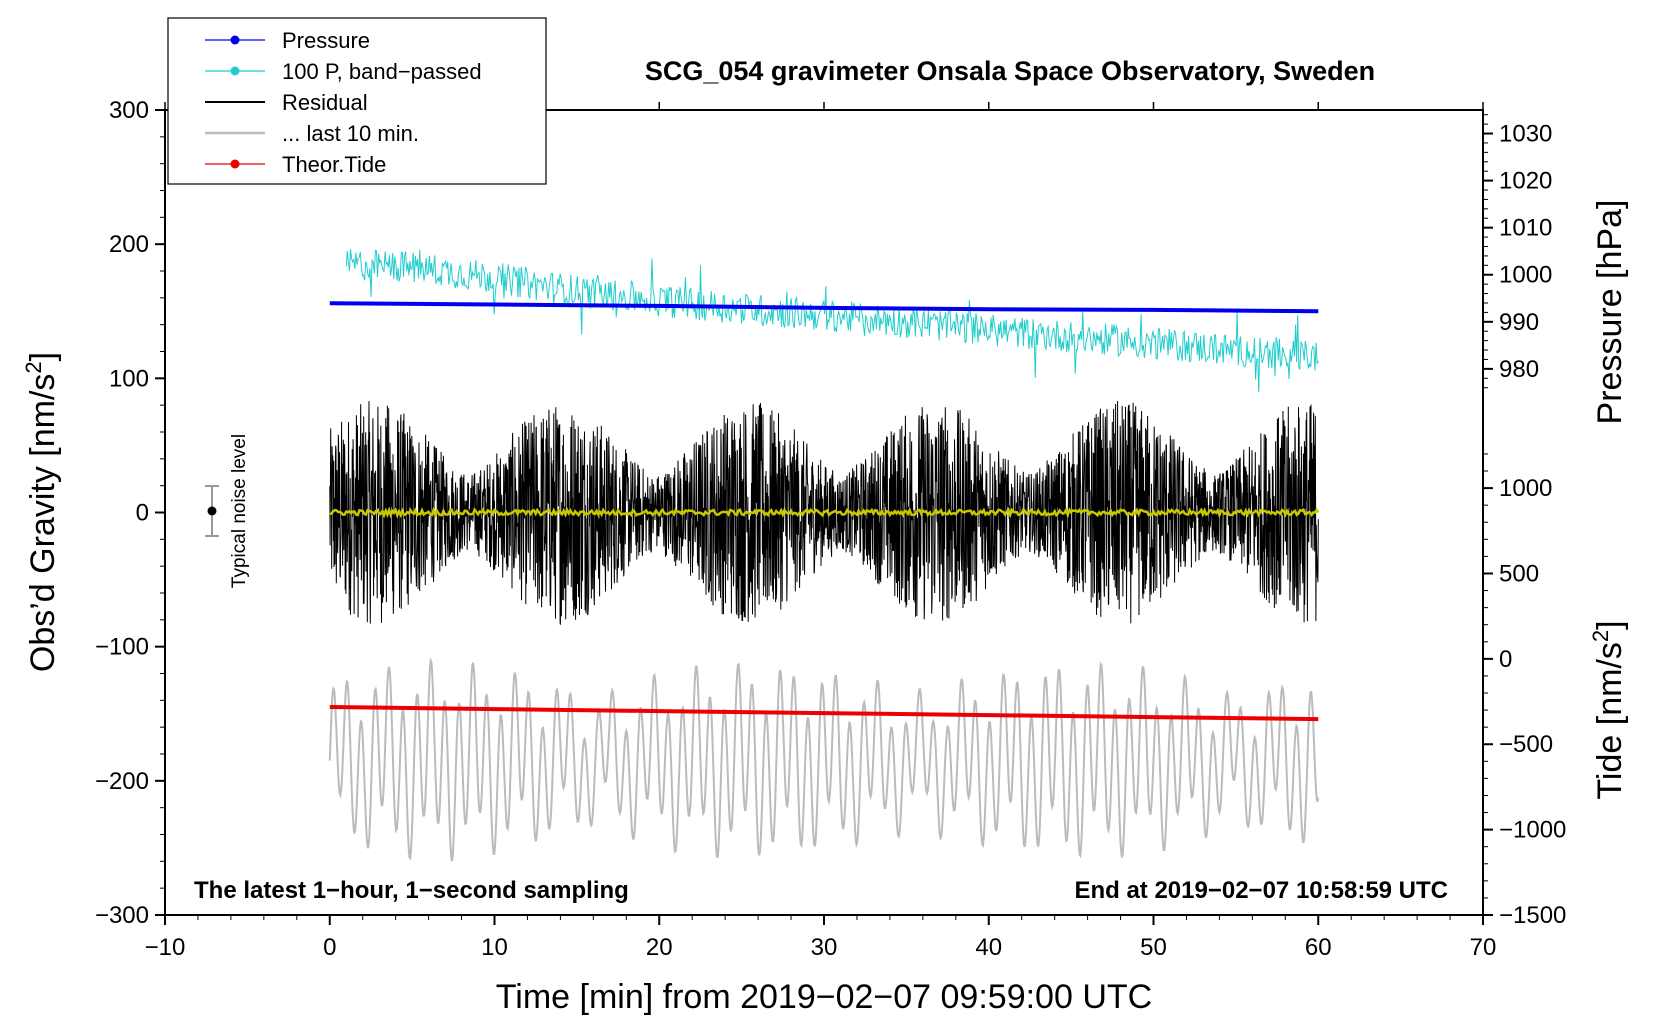 The image size is (1660, 1020). I want to click on x-tick-label: 10, so click(494, 947).